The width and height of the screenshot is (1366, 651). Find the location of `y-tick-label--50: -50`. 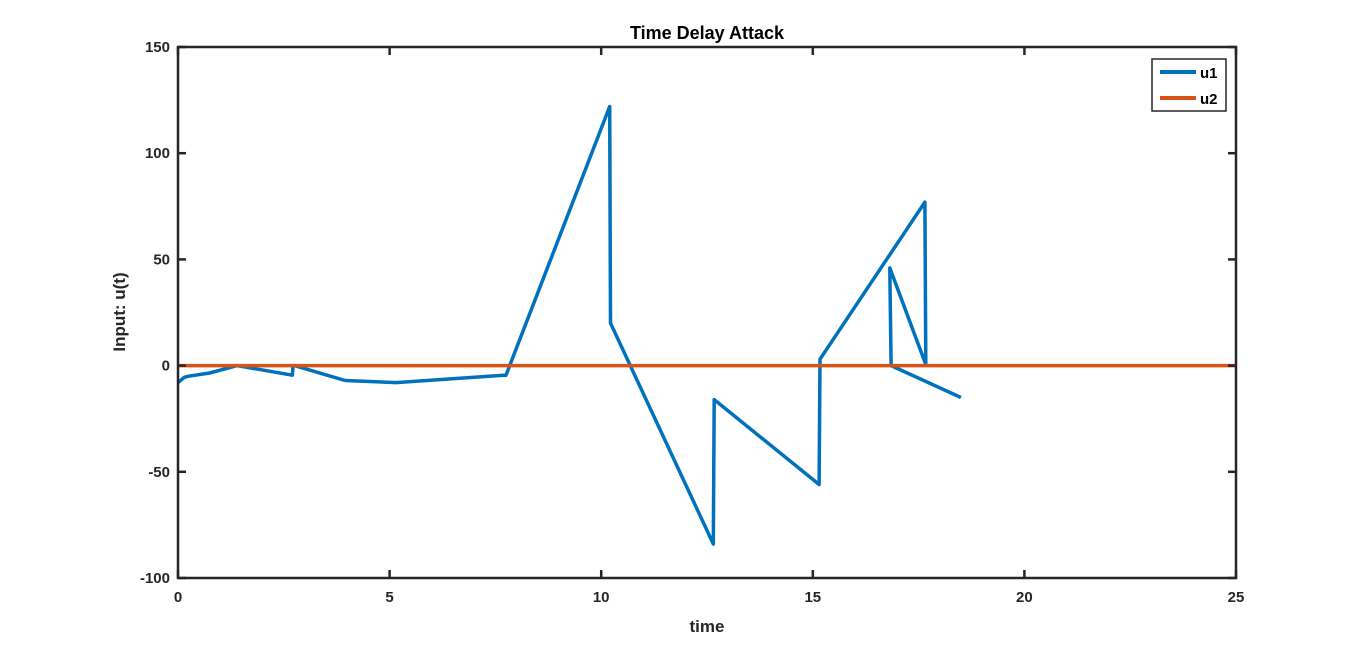

y-tick-label--50: -50 is located at coordinates (159, 472).